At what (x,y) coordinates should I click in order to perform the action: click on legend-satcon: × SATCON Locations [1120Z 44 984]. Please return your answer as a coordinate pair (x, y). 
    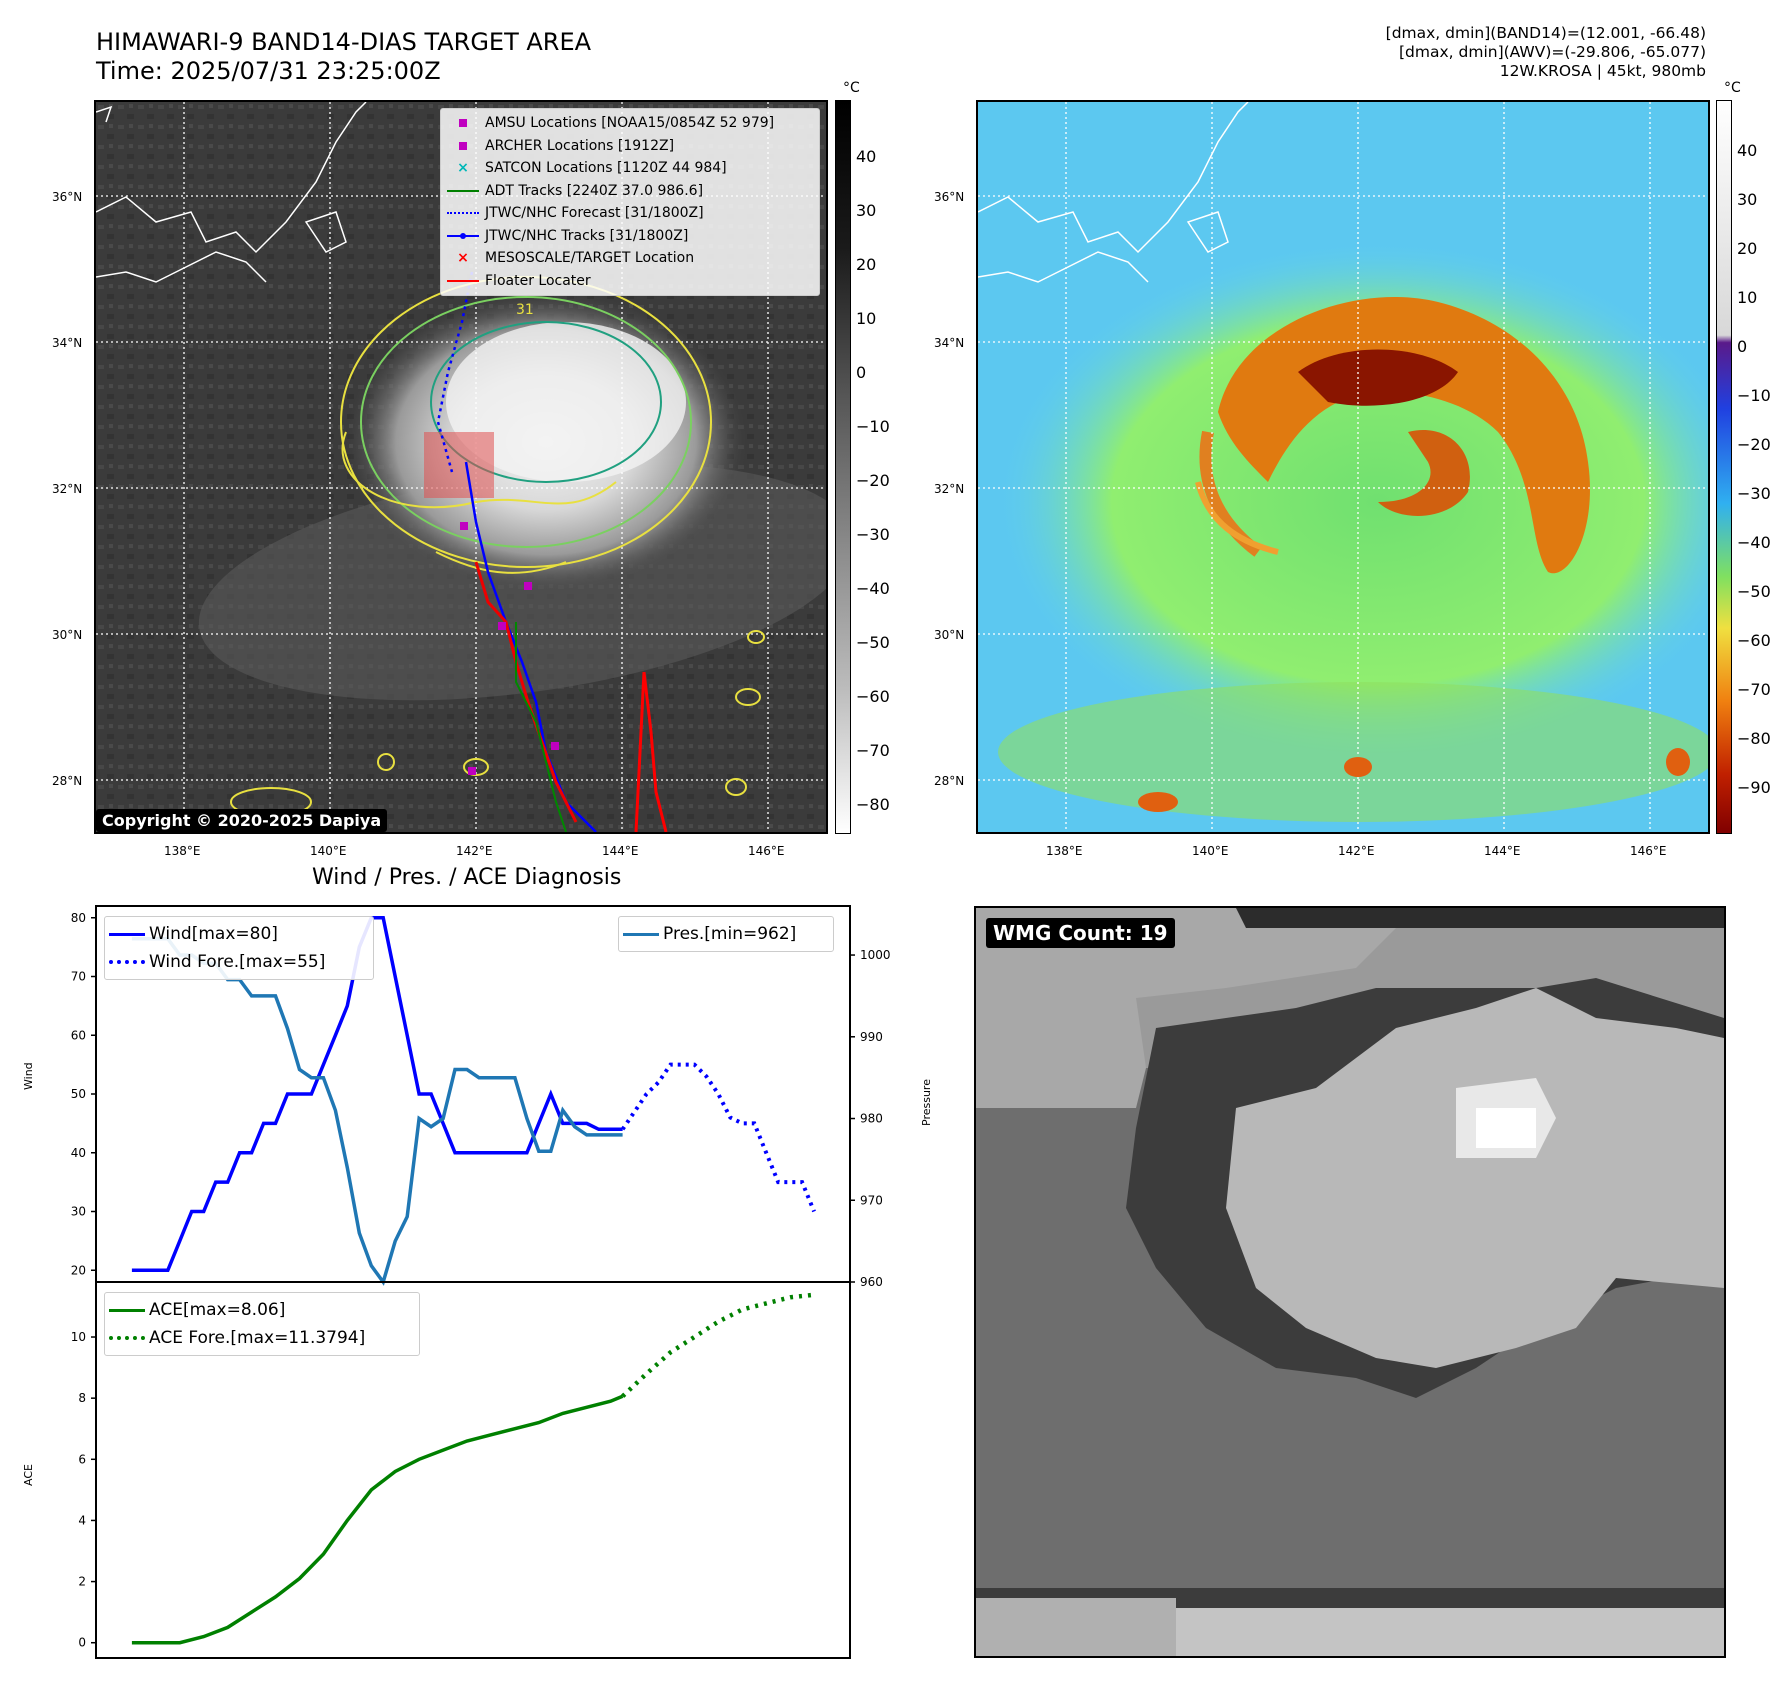
    Looking at the image, I should click on (630, 168).